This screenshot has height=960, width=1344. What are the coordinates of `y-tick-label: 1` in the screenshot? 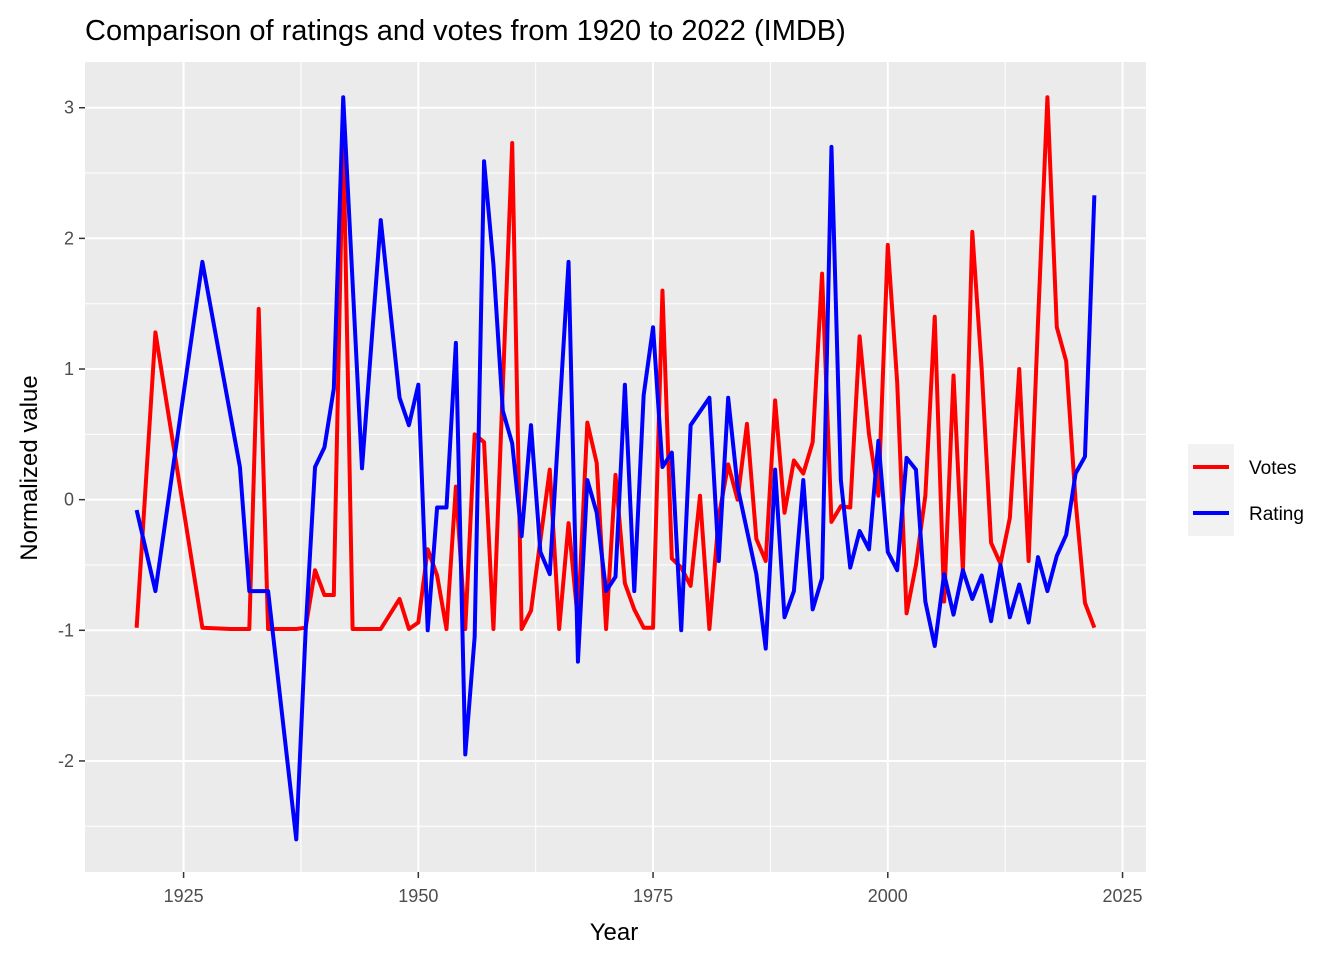 It's located at (69, 369).